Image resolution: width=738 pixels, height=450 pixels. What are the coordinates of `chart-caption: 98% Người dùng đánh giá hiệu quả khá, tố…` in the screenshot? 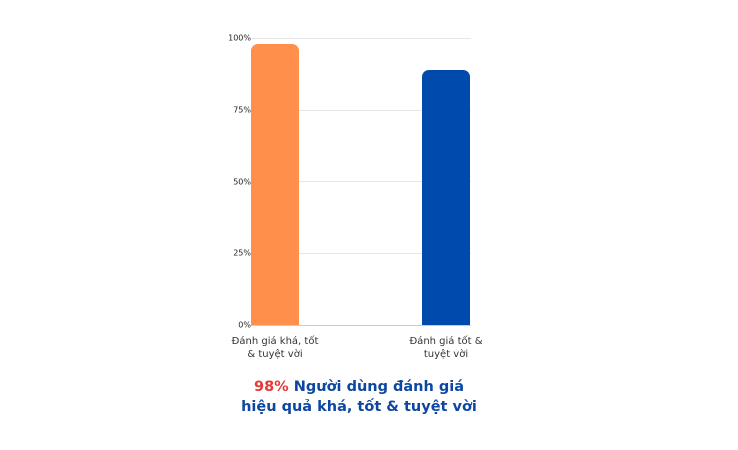 It's located at (359, 397).